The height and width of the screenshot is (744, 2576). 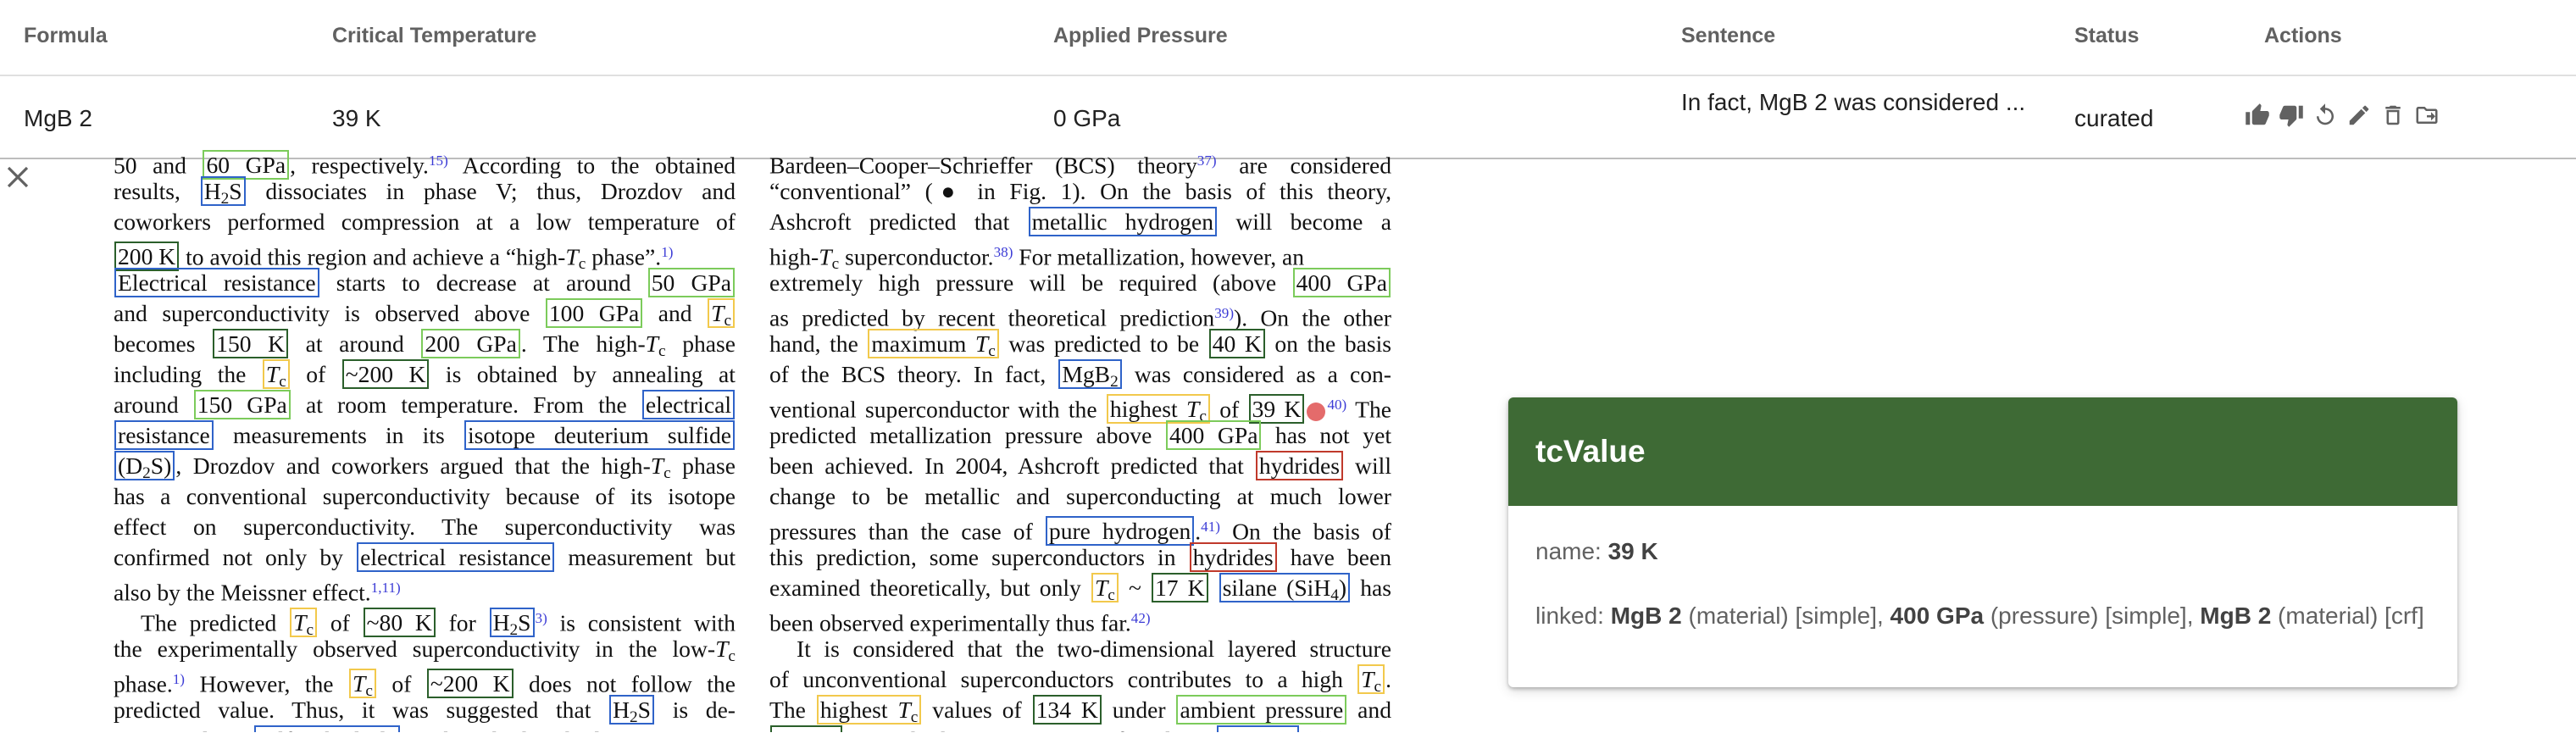 I want to click on thumb-down-icon, so click(x=2291, y=116).